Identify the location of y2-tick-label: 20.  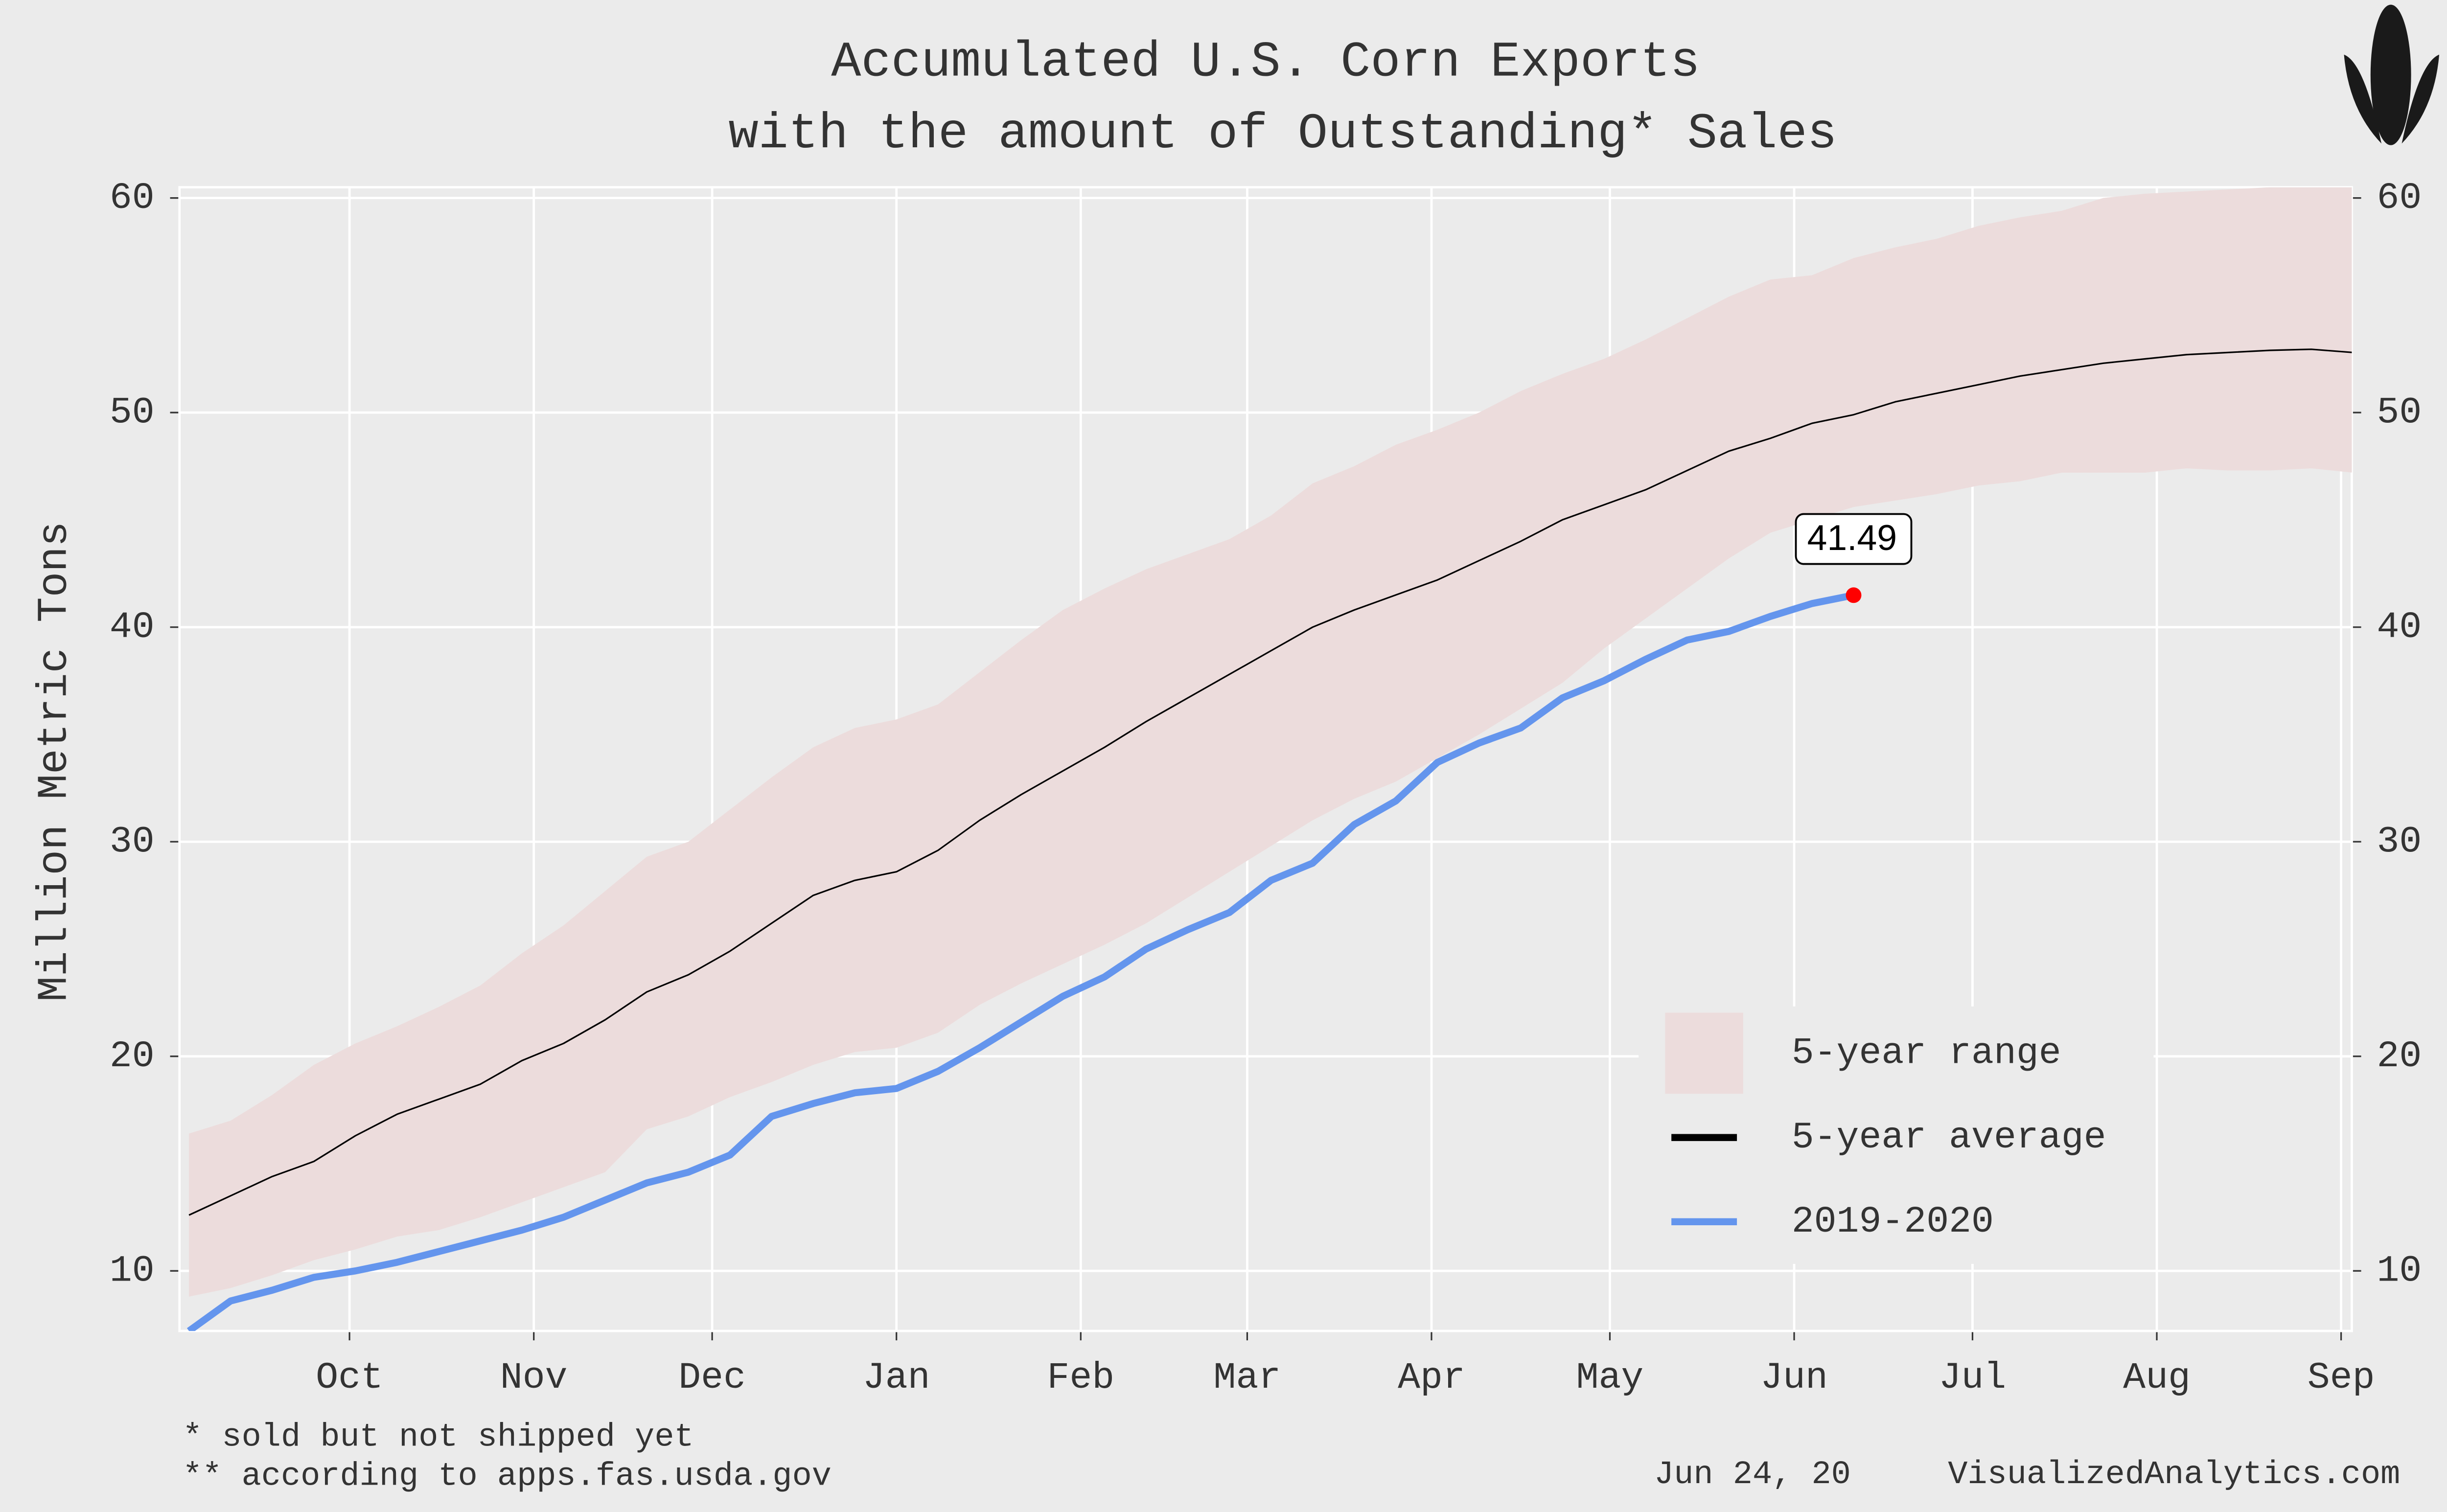
(2399, 1056).